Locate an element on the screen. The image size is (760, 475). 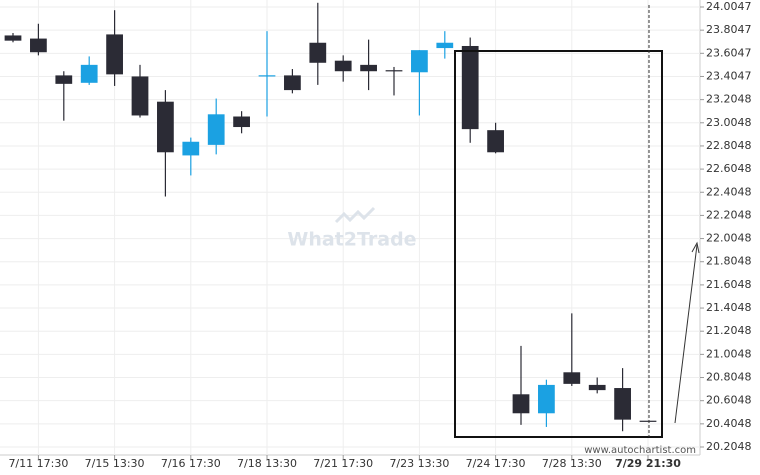
x-tick-label: 7/21 17:30 is located at coordinates (343, 463).